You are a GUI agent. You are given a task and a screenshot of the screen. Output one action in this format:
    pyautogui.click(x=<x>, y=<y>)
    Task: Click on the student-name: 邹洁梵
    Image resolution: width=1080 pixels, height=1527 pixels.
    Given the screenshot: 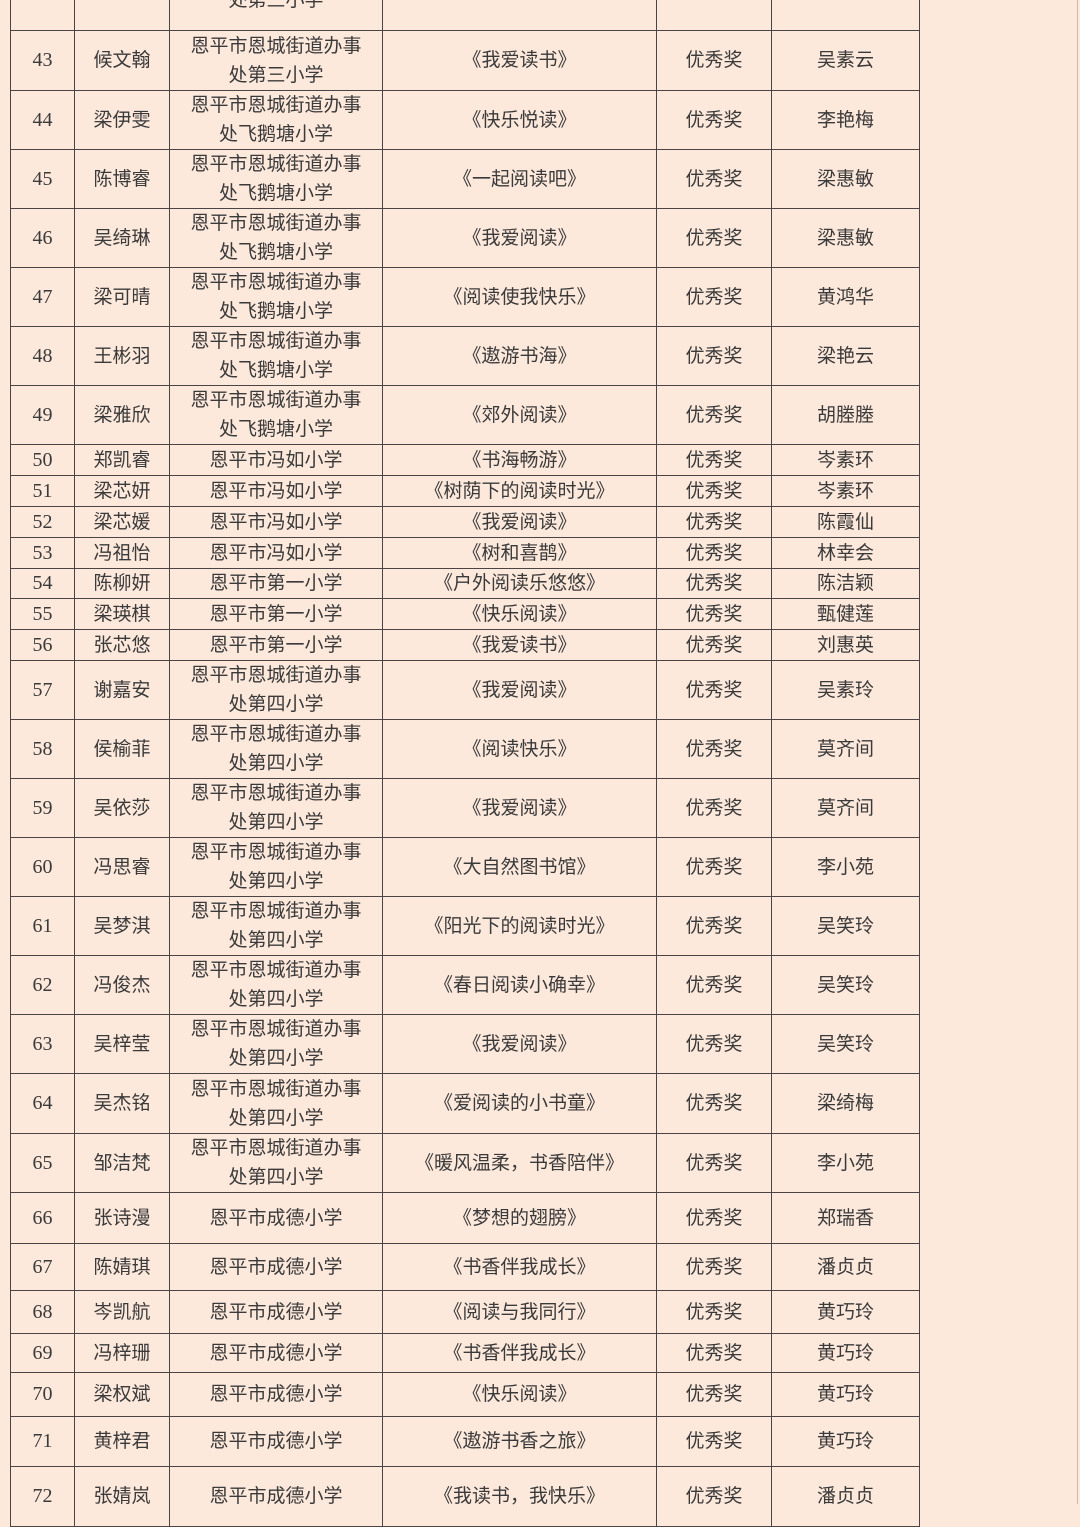 What is the action you would take?
    pyautogui.click(x=122, y=1163)
    